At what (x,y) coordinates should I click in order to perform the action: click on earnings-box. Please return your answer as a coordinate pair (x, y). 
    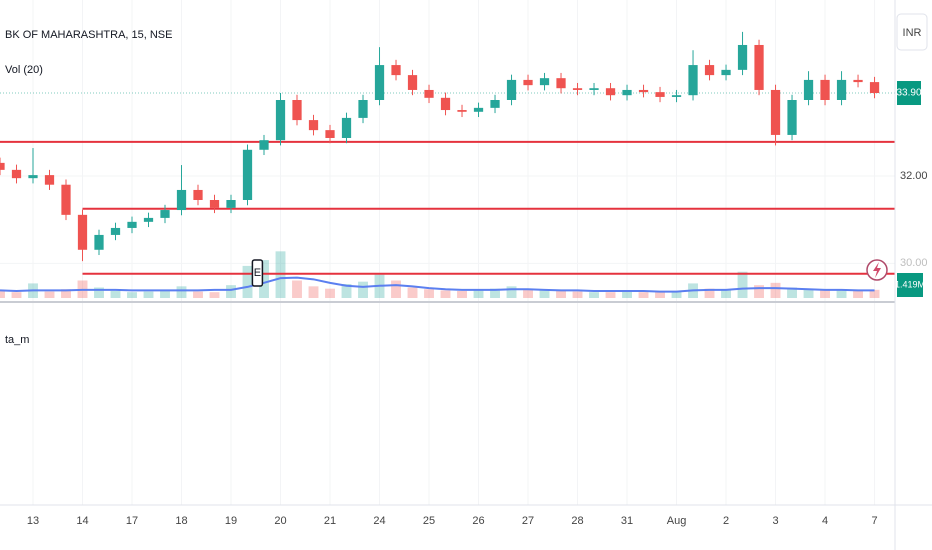
    Looking at the image, I should click on (257, 273).